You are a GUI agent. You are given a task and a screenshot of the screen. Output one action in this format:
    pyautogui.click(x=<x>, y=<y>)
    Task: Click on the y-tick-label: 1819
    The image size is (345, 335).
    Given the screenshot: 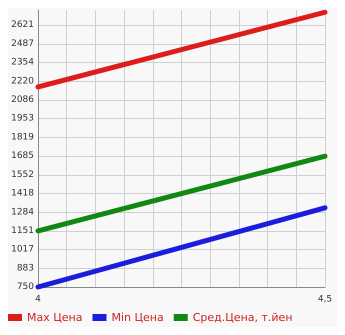 What is the action you would take?
    pyautogui.click(x=22, y=137)
    